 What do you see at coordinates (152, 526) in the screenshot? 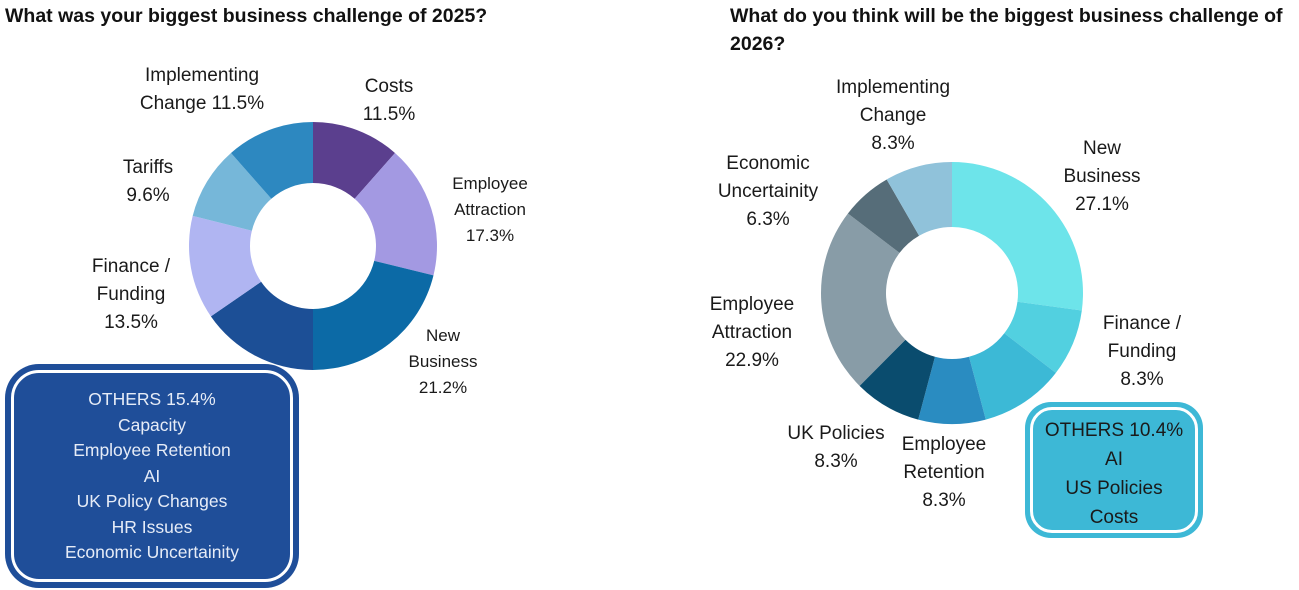
I see `others-line: HR Issues` at bounding box center [152, 526].